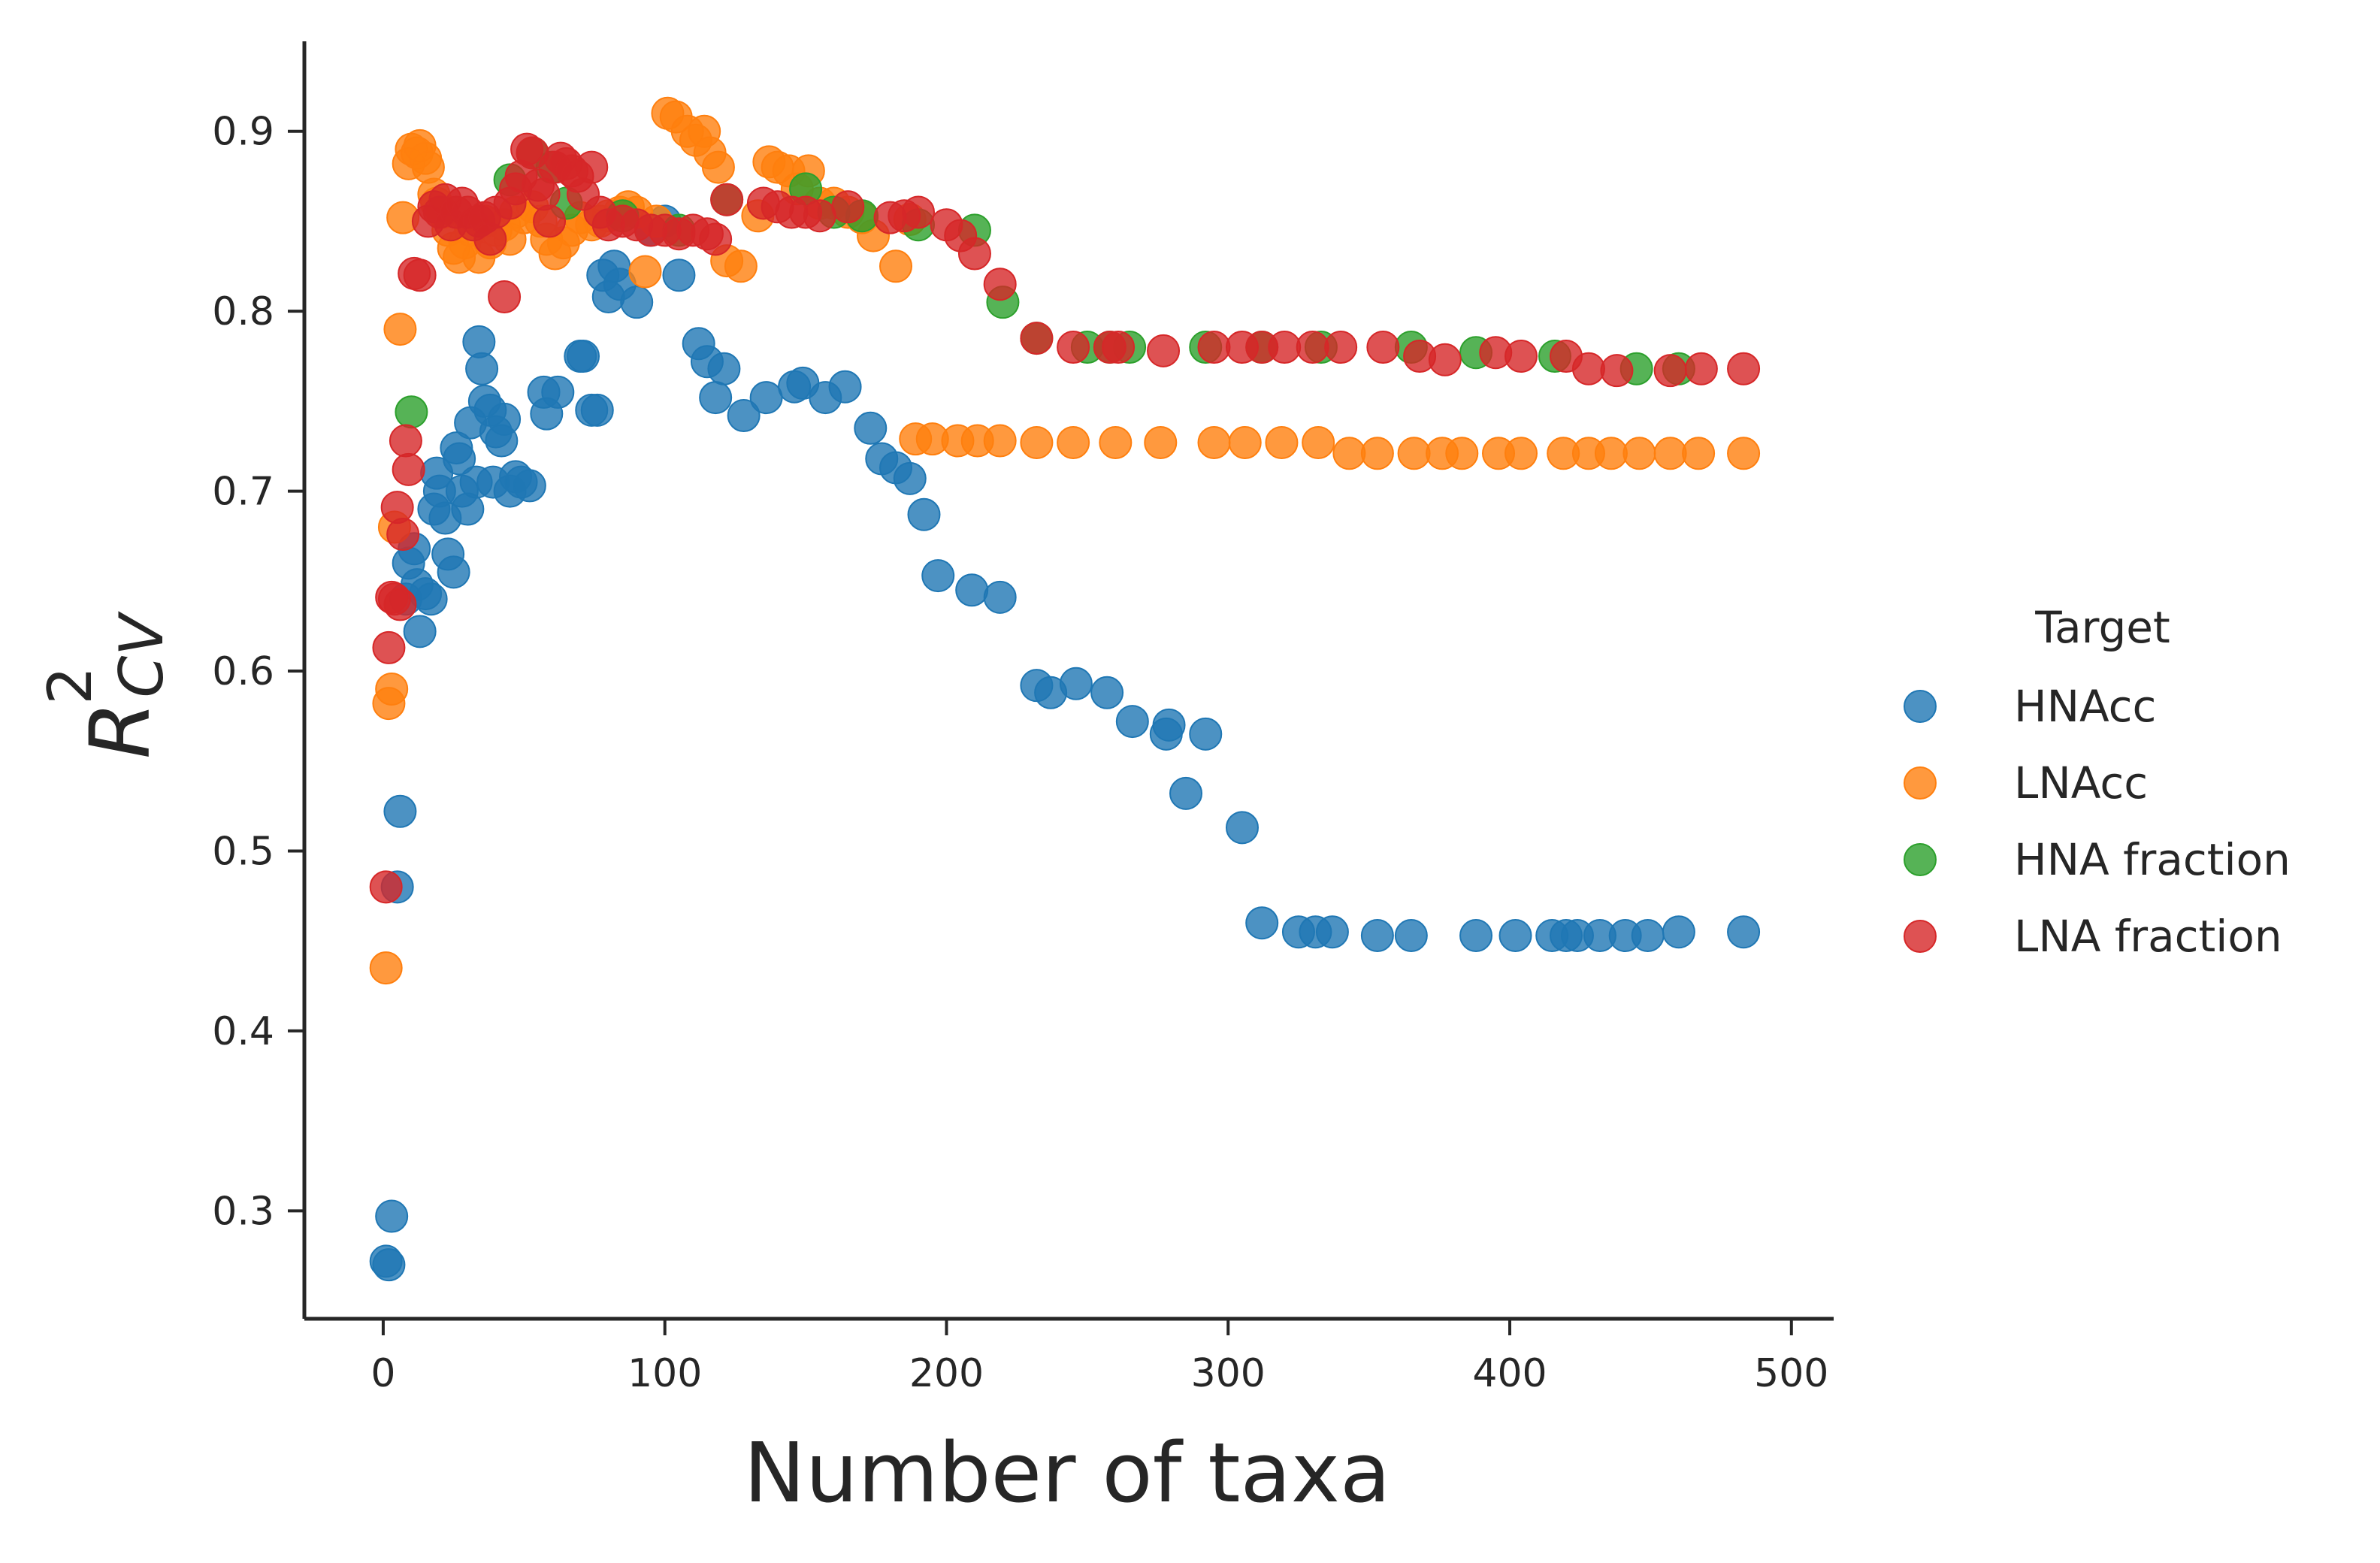 This screenshot has height=1563, width=2380. I want to click on x-tick-label: 100, so click(665, 1373).